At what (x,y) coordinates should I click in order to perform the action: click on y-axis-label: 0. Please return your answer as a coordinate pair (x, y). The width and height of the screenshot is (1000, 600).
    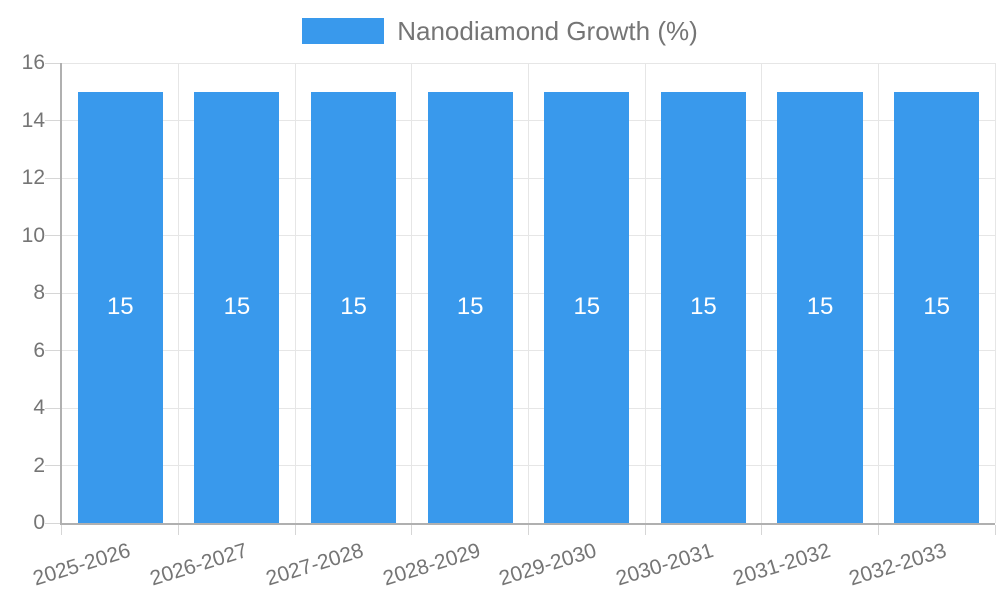
    Looking at the image, I should click on (39, 522).